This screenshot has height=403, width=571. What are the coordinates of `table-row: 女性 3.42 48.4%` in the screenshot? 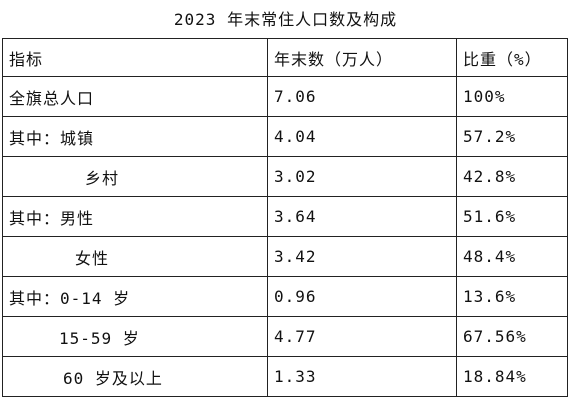 It's located at (285, 256).